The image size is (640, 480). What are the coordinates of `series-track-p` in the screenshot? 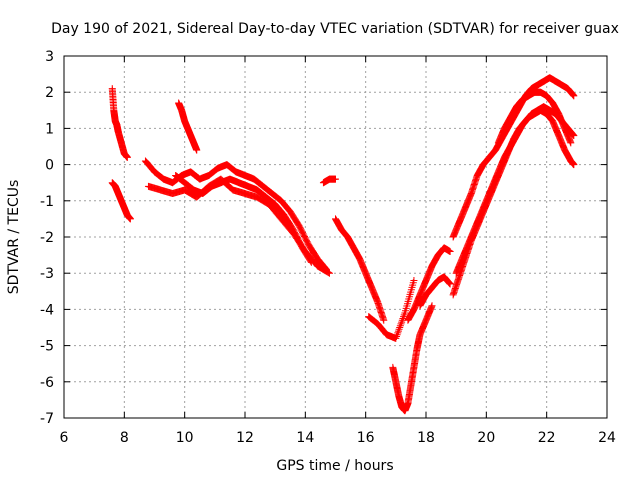 It's located at (534, 117).